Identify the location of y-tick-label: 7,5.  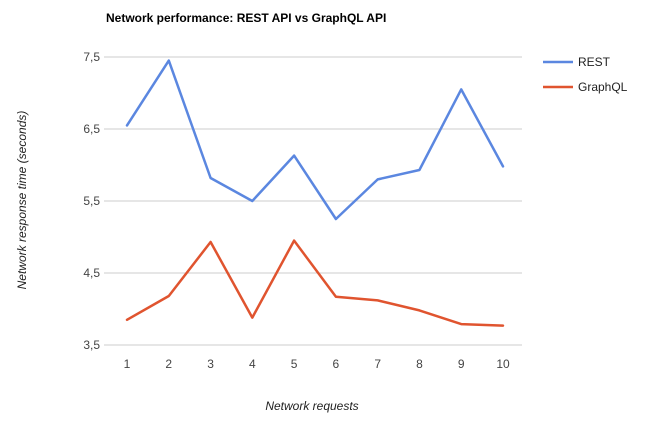
(91, 57).